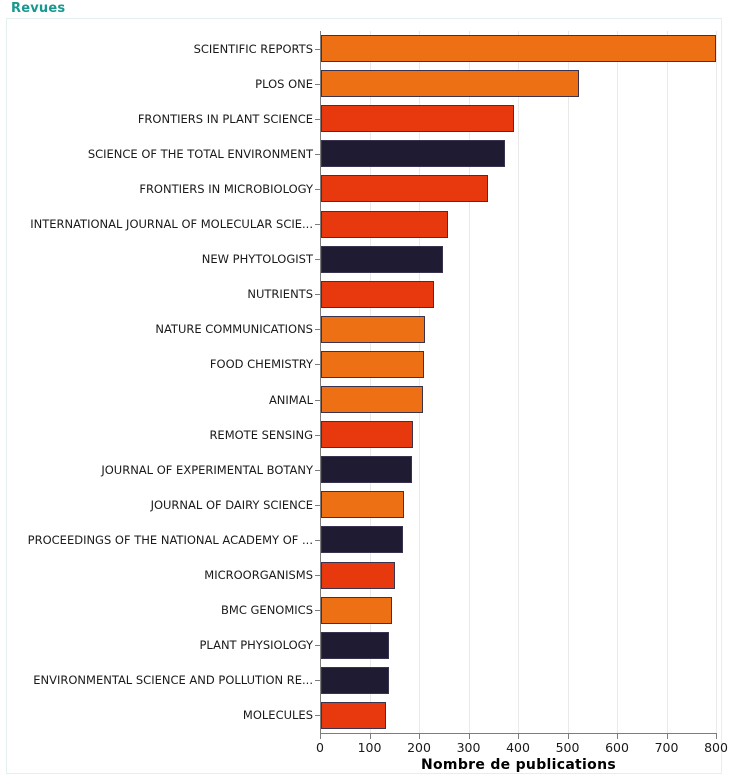  What do you see at coordinates (156, 49) in the screenshot?
I see `y-tick-label: SCIENTIFIC REPORTS` at bounding box center [156, 49].